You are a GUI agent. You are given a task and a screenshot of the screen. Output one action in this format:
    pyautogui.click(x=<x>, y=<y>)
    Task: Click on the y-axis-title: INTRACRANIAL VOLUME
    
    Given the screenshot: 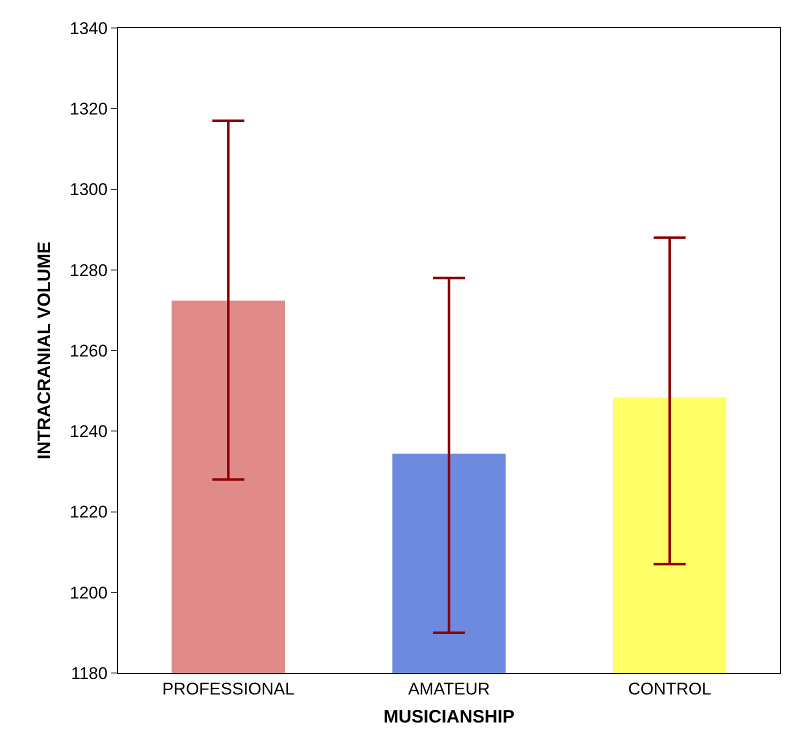 What is the action you would take?
    pyautogui.click(x=44, y=351)
    